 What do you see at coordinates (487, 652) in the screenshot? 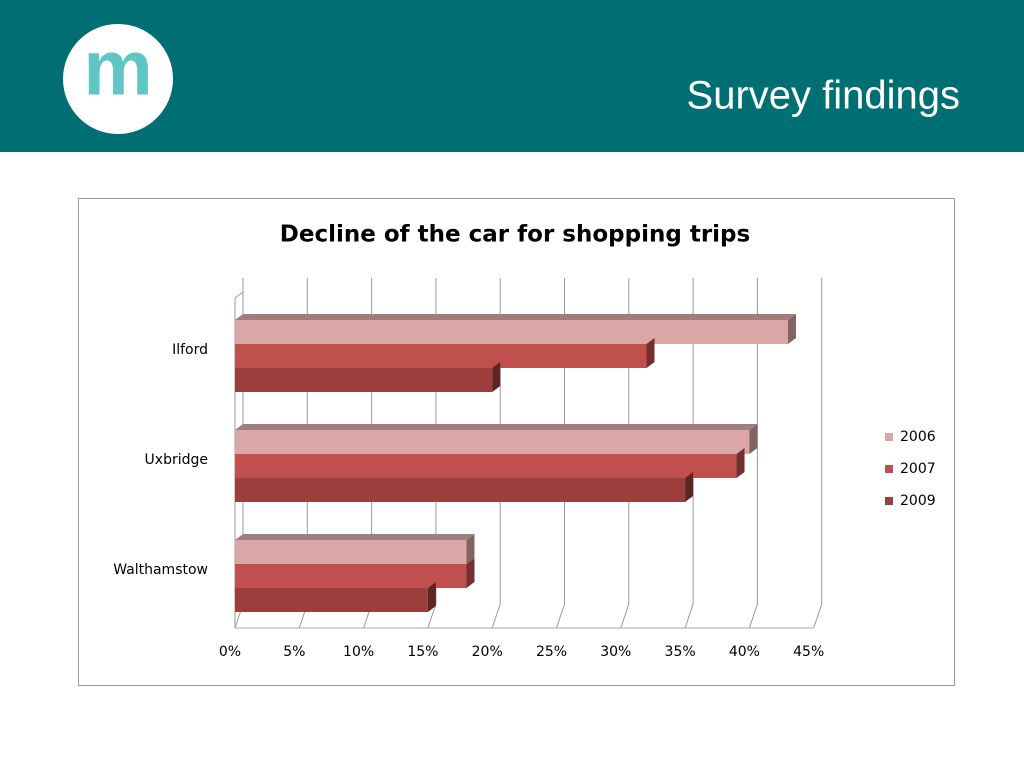
I see `x-tick-label: 20%` at bounding box center [487, 652].